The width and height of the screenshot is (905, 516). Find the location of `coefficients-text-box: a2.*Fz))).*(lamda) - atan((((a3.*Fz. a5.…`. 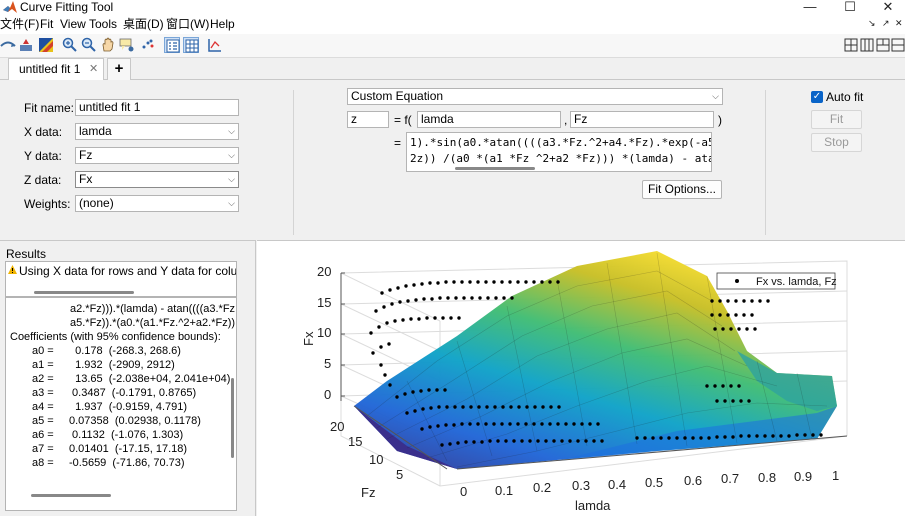

coefficients-text-box: a2.*Fz))).*(lamda) - atan((((a3.*Fz. a5.… is located at coordinates (121, 404).